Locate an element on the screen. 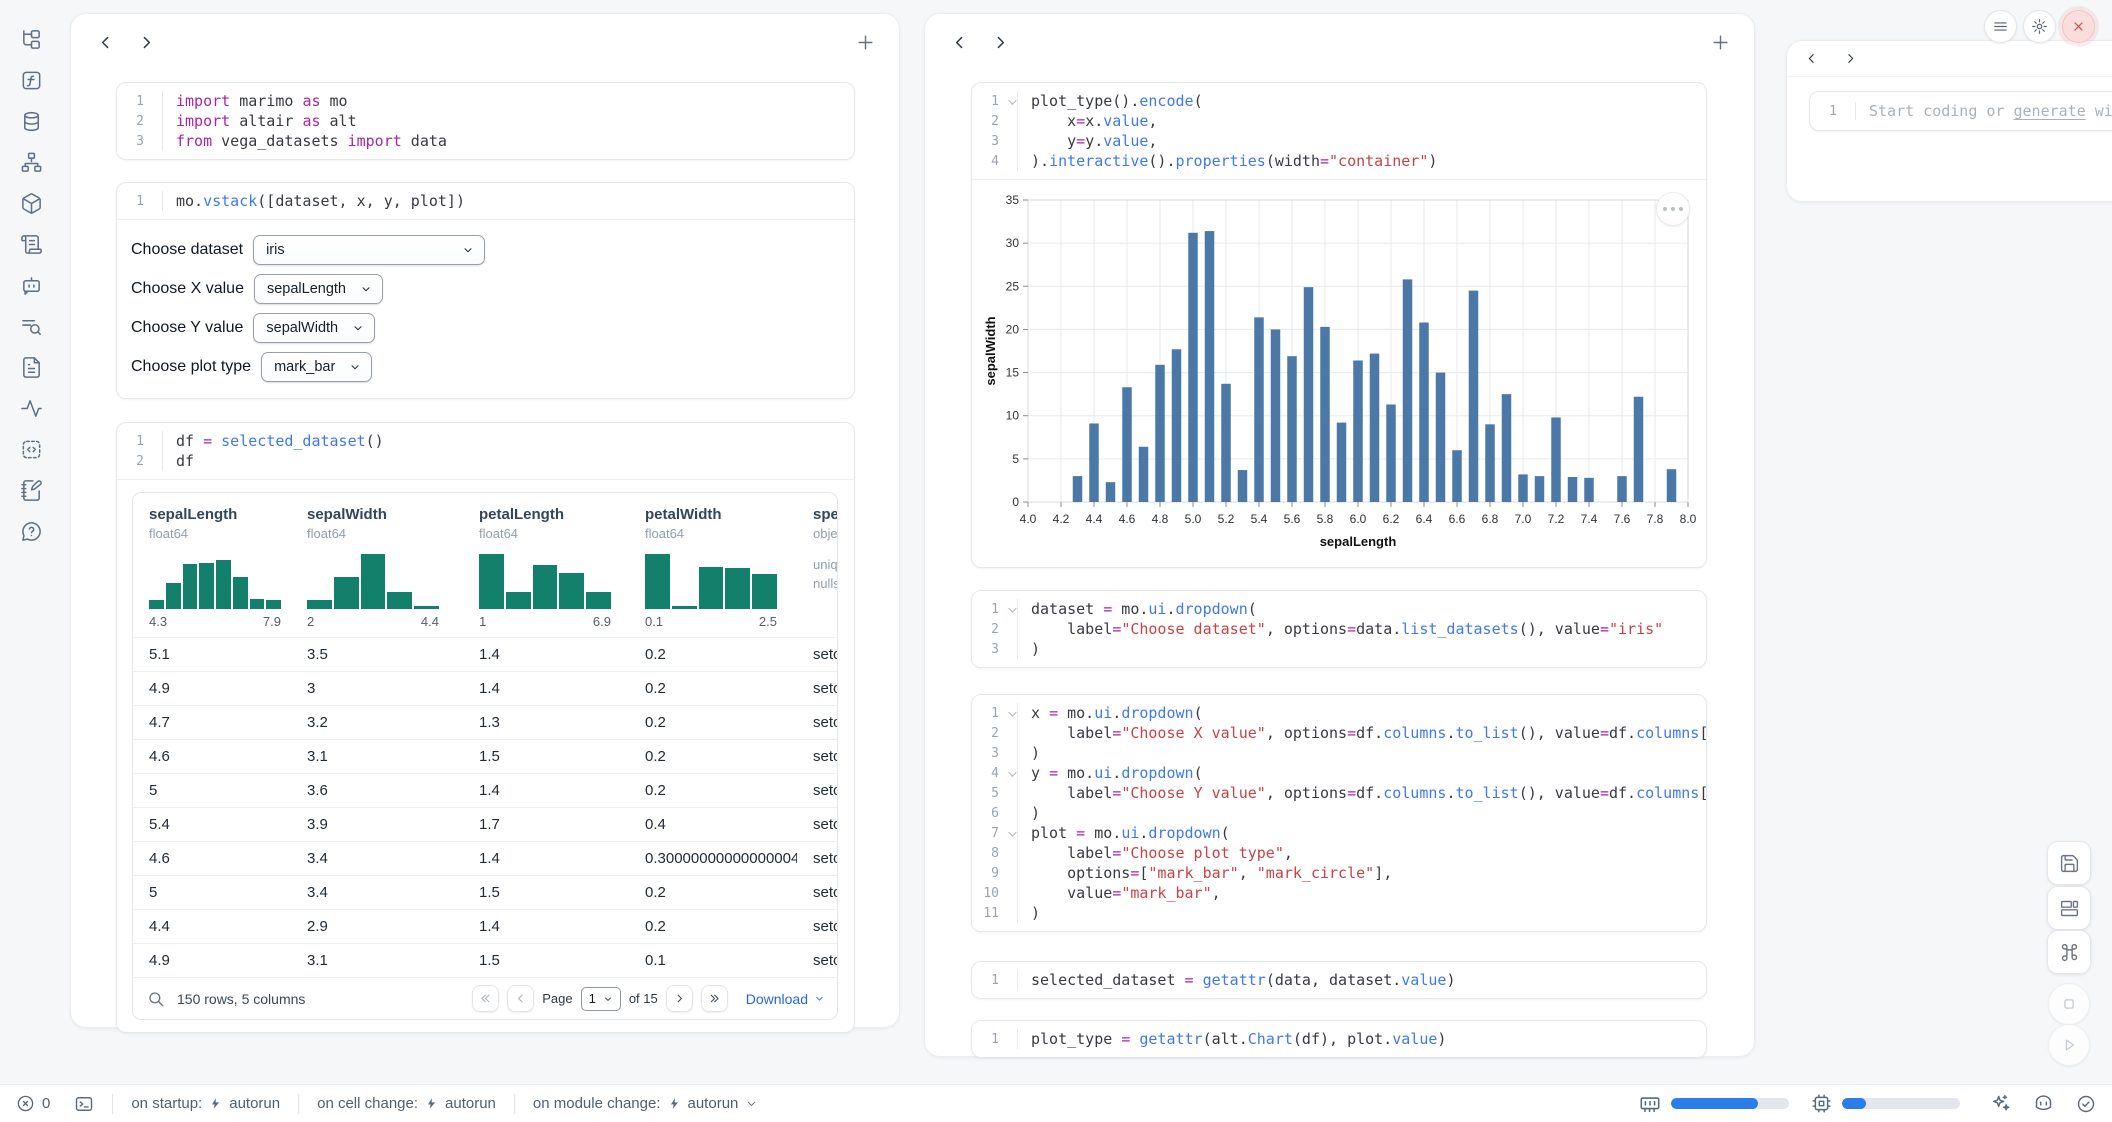 The width and height of the screenshot is (2112, 1122). package-icon is located at coordinates (31, 203).